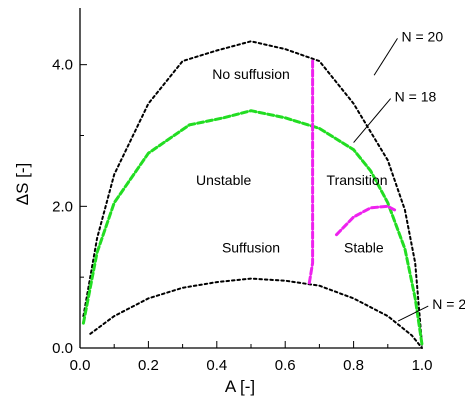 The image size is (465, 403). What do you see at coordinates (416, 97) in the screenshot?
I see `curve-label: N = 18` at bounding box center [416, 97].